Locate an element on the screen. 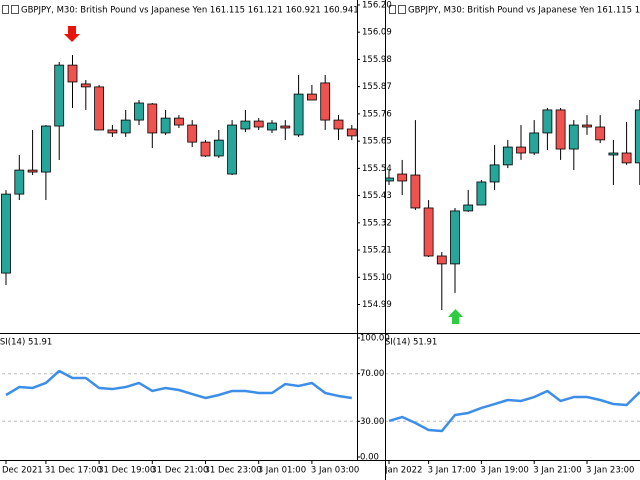 Image resolution: width=640 pixels, height=480 pixels. price-label: 155.65 is located at coordinates (377, 142).